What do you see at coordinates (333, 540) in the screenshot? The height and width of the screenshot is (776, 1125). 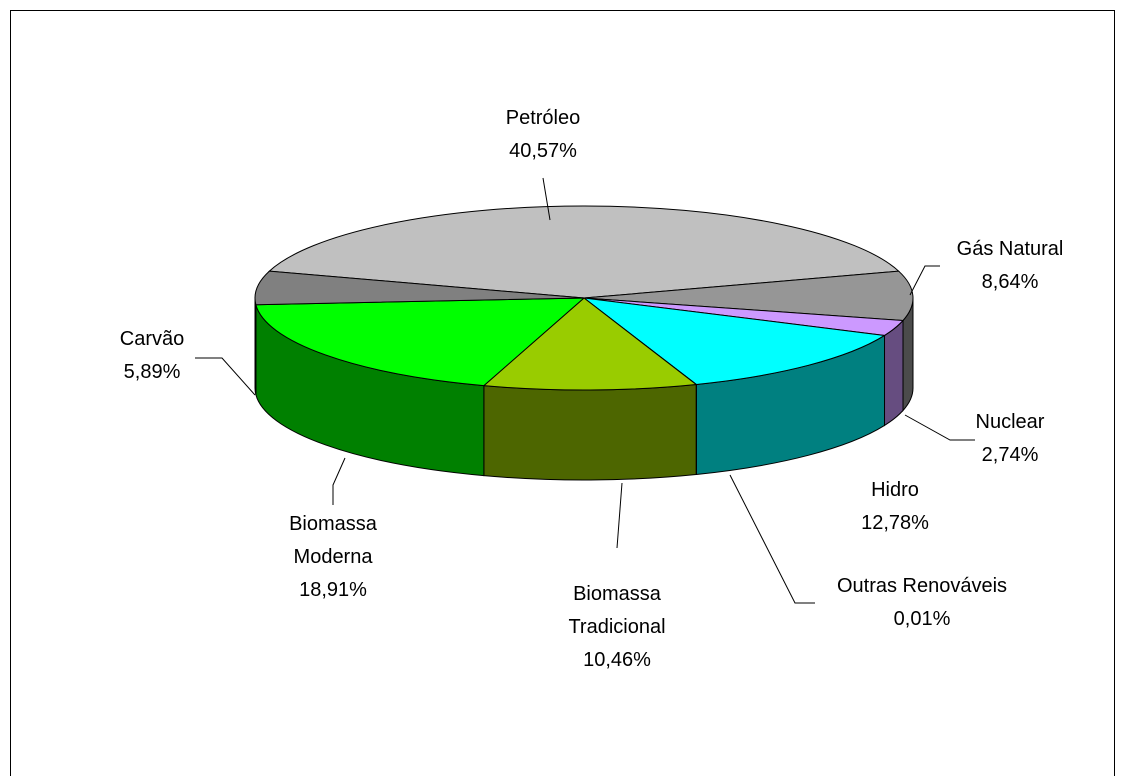 I see `category-label: Biomassa Moderna` at bounding box center [333, 540].